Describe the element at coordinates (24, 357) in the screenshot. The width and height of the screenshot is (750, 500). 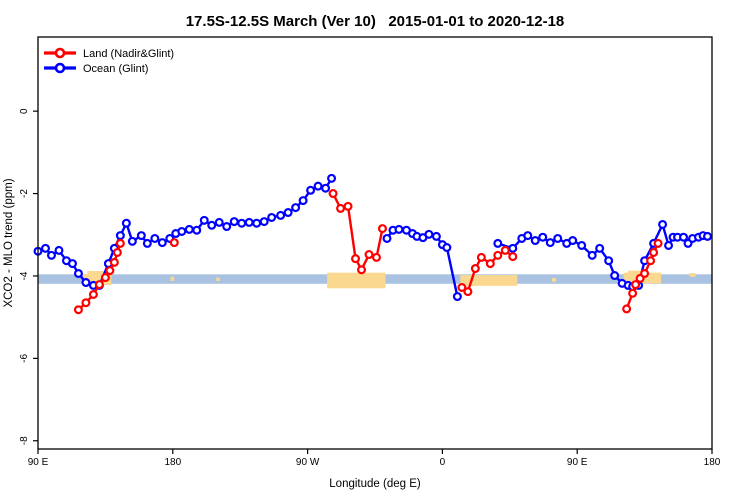
I see `y-tick-label: -6` at that location.